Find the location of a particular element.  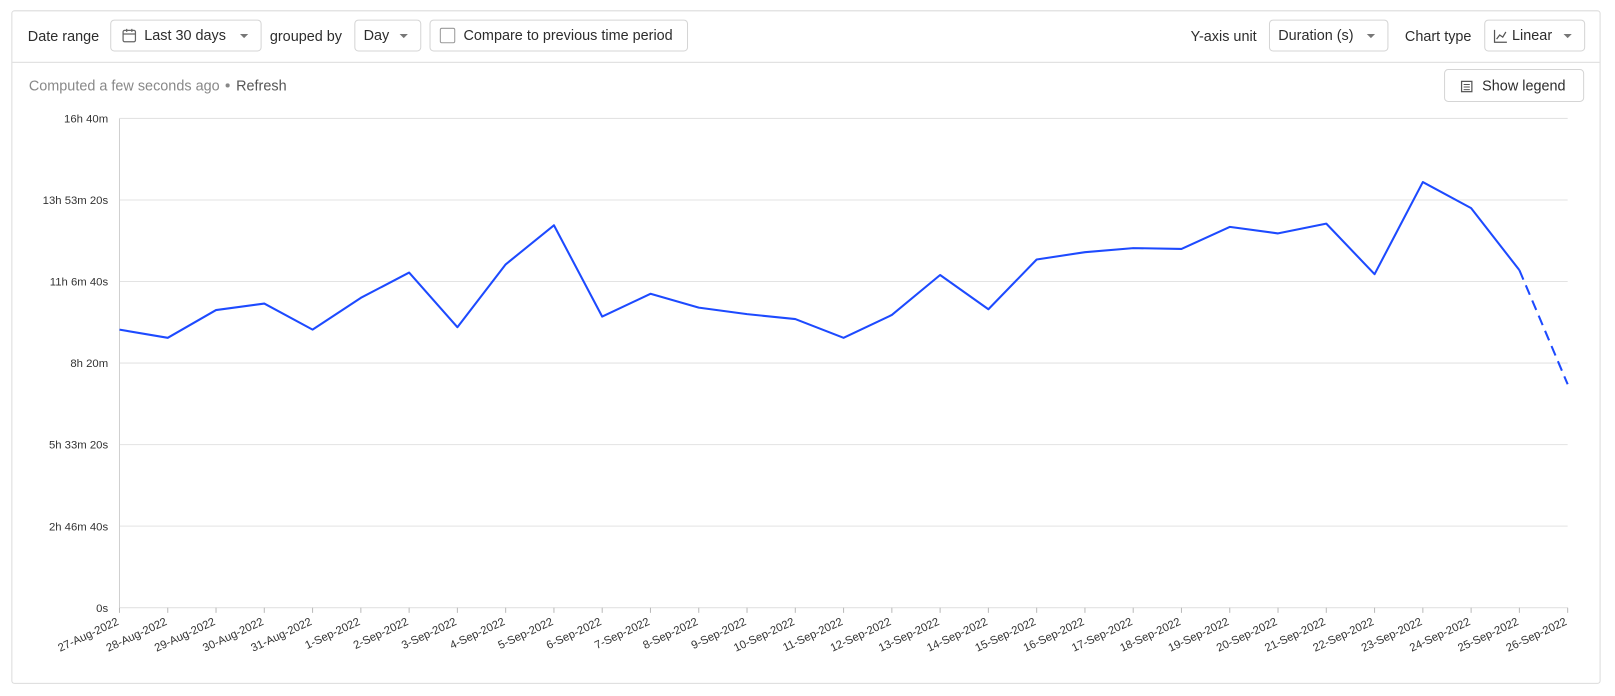

y-tick-label: 8h 20m is located at coordinates (89, 364).